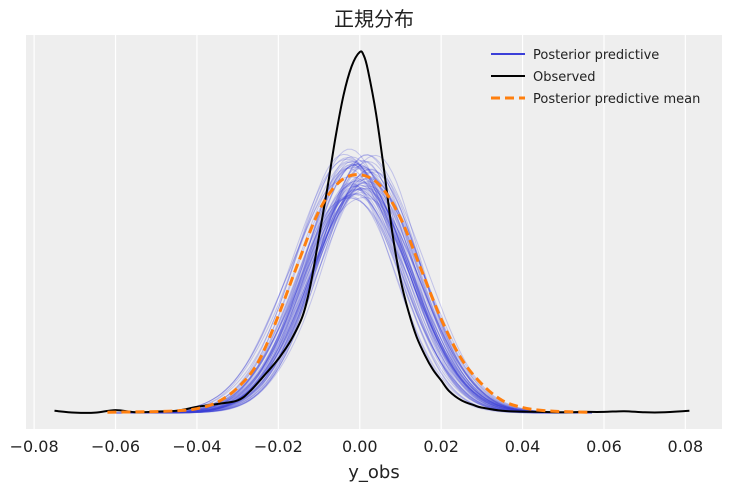 This screenshot has width=731, height=491. Describe the element at coordinates (686, 446) in the screenshot. I see `x-tick-label: 0.08` at that location.